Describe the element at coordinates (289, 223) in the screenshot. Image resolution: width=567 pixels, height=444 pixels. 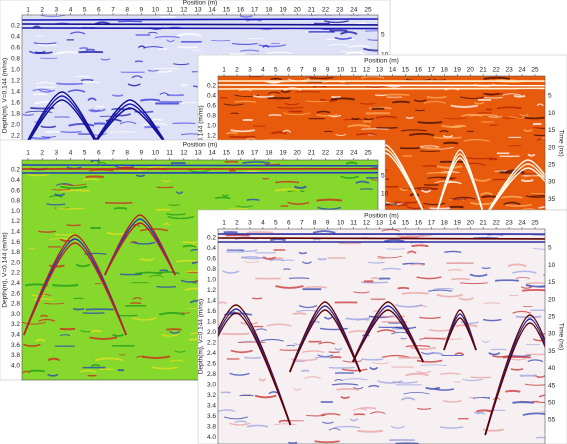
I see `x-tick-label: 6` at that location.